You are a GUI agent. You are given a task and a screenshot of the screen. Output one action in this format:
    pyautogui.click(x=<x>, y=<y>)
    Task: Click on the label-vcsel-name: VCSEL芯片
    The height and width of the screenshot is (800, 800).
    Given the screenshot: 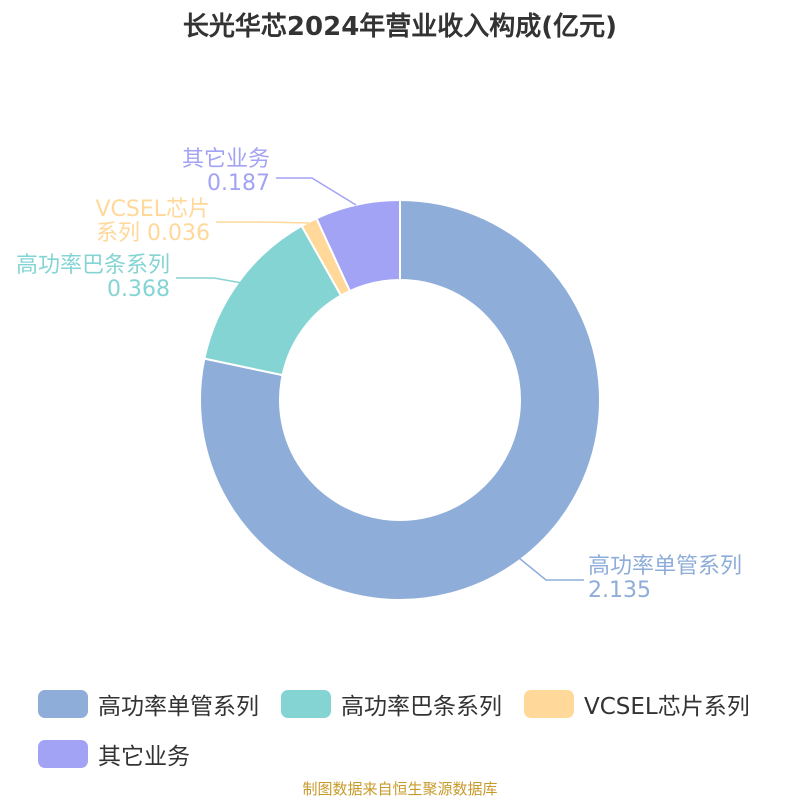 What is the action you would take?
    pyautogui.click(x=152, y=209)
    